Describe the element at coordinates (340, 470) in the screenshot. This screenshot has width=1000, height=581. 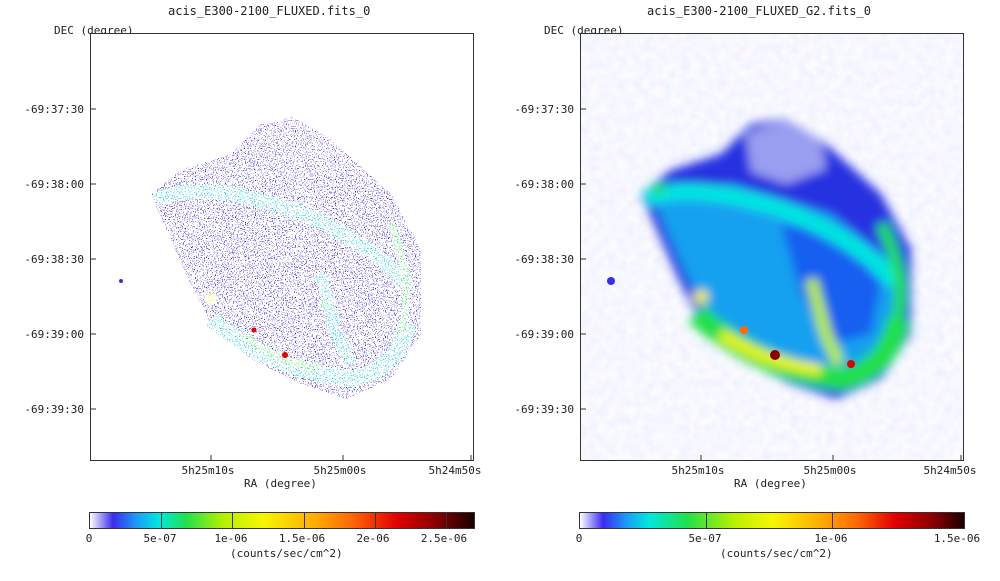
I see `panel1-xtick: 5h25m00s` at that location.